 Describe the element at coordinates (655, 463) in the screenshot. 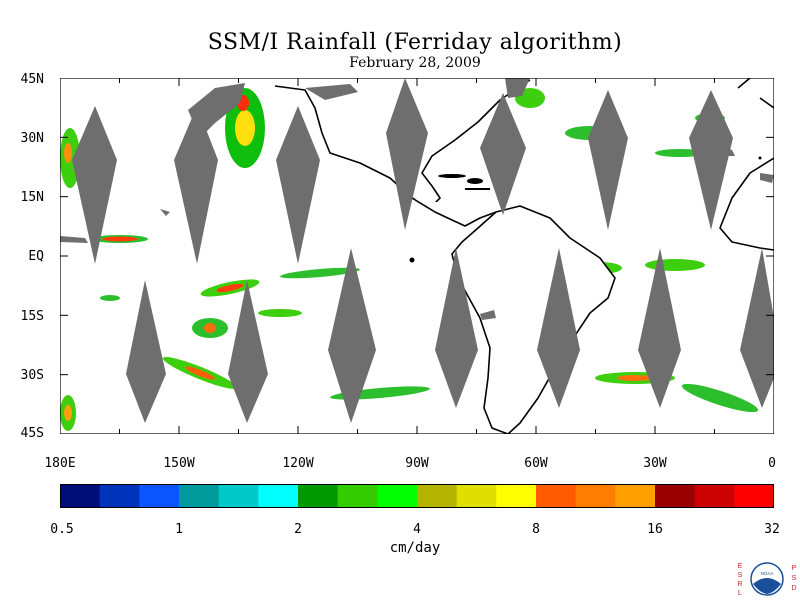

I see `lon-label: 30W` at that location.